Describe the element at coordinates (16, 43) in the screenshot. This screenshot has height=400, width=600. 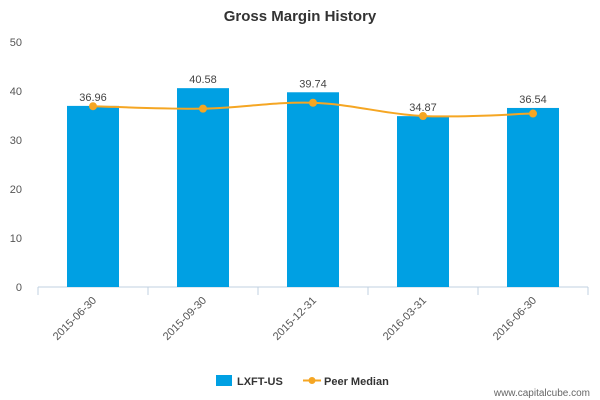
I see `y-tick-label: 50` at that location.